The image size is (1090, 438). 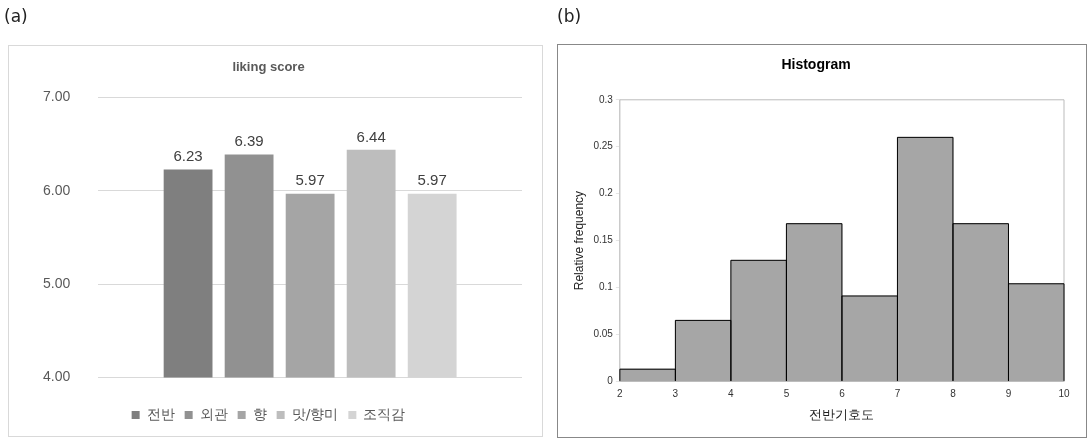 What do you see at coordinates (315, 413) in the screenshot?
I see `legend-label: 맛/향미` at bounding box center [315, 413].